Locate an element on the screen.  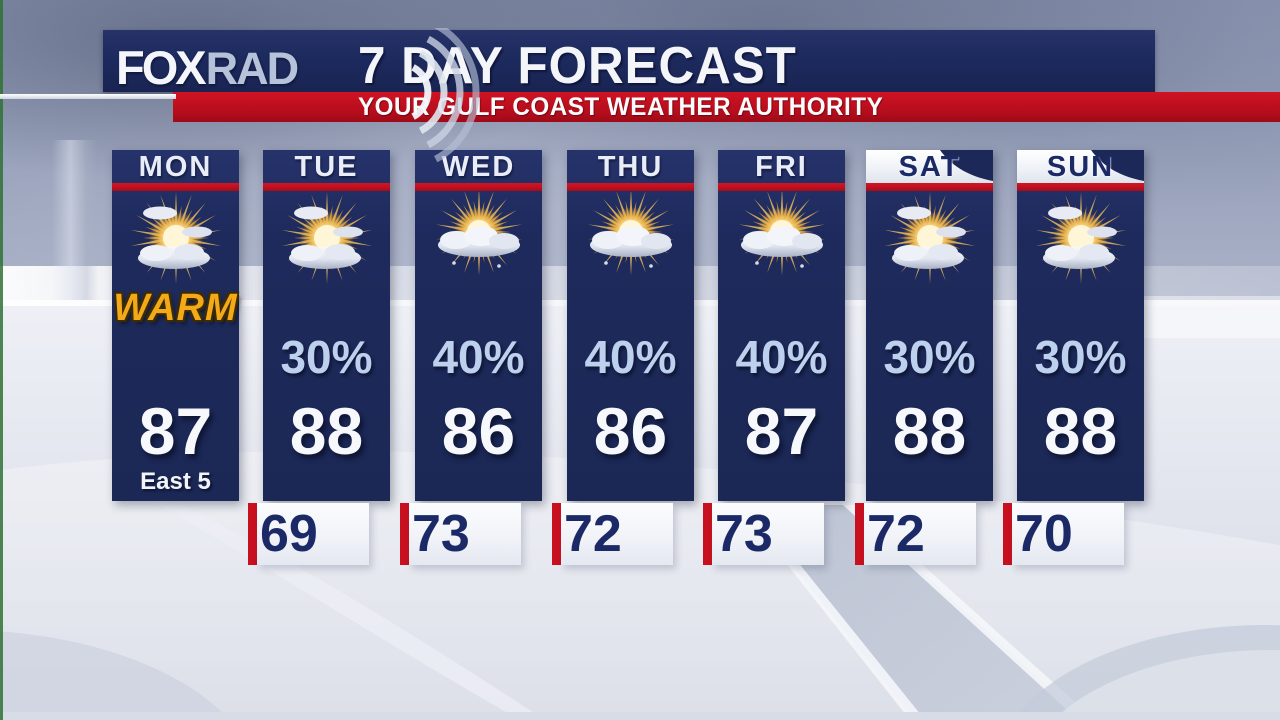
day-column-fri: FRI 40% 87 is located at coordinates (781, 325).